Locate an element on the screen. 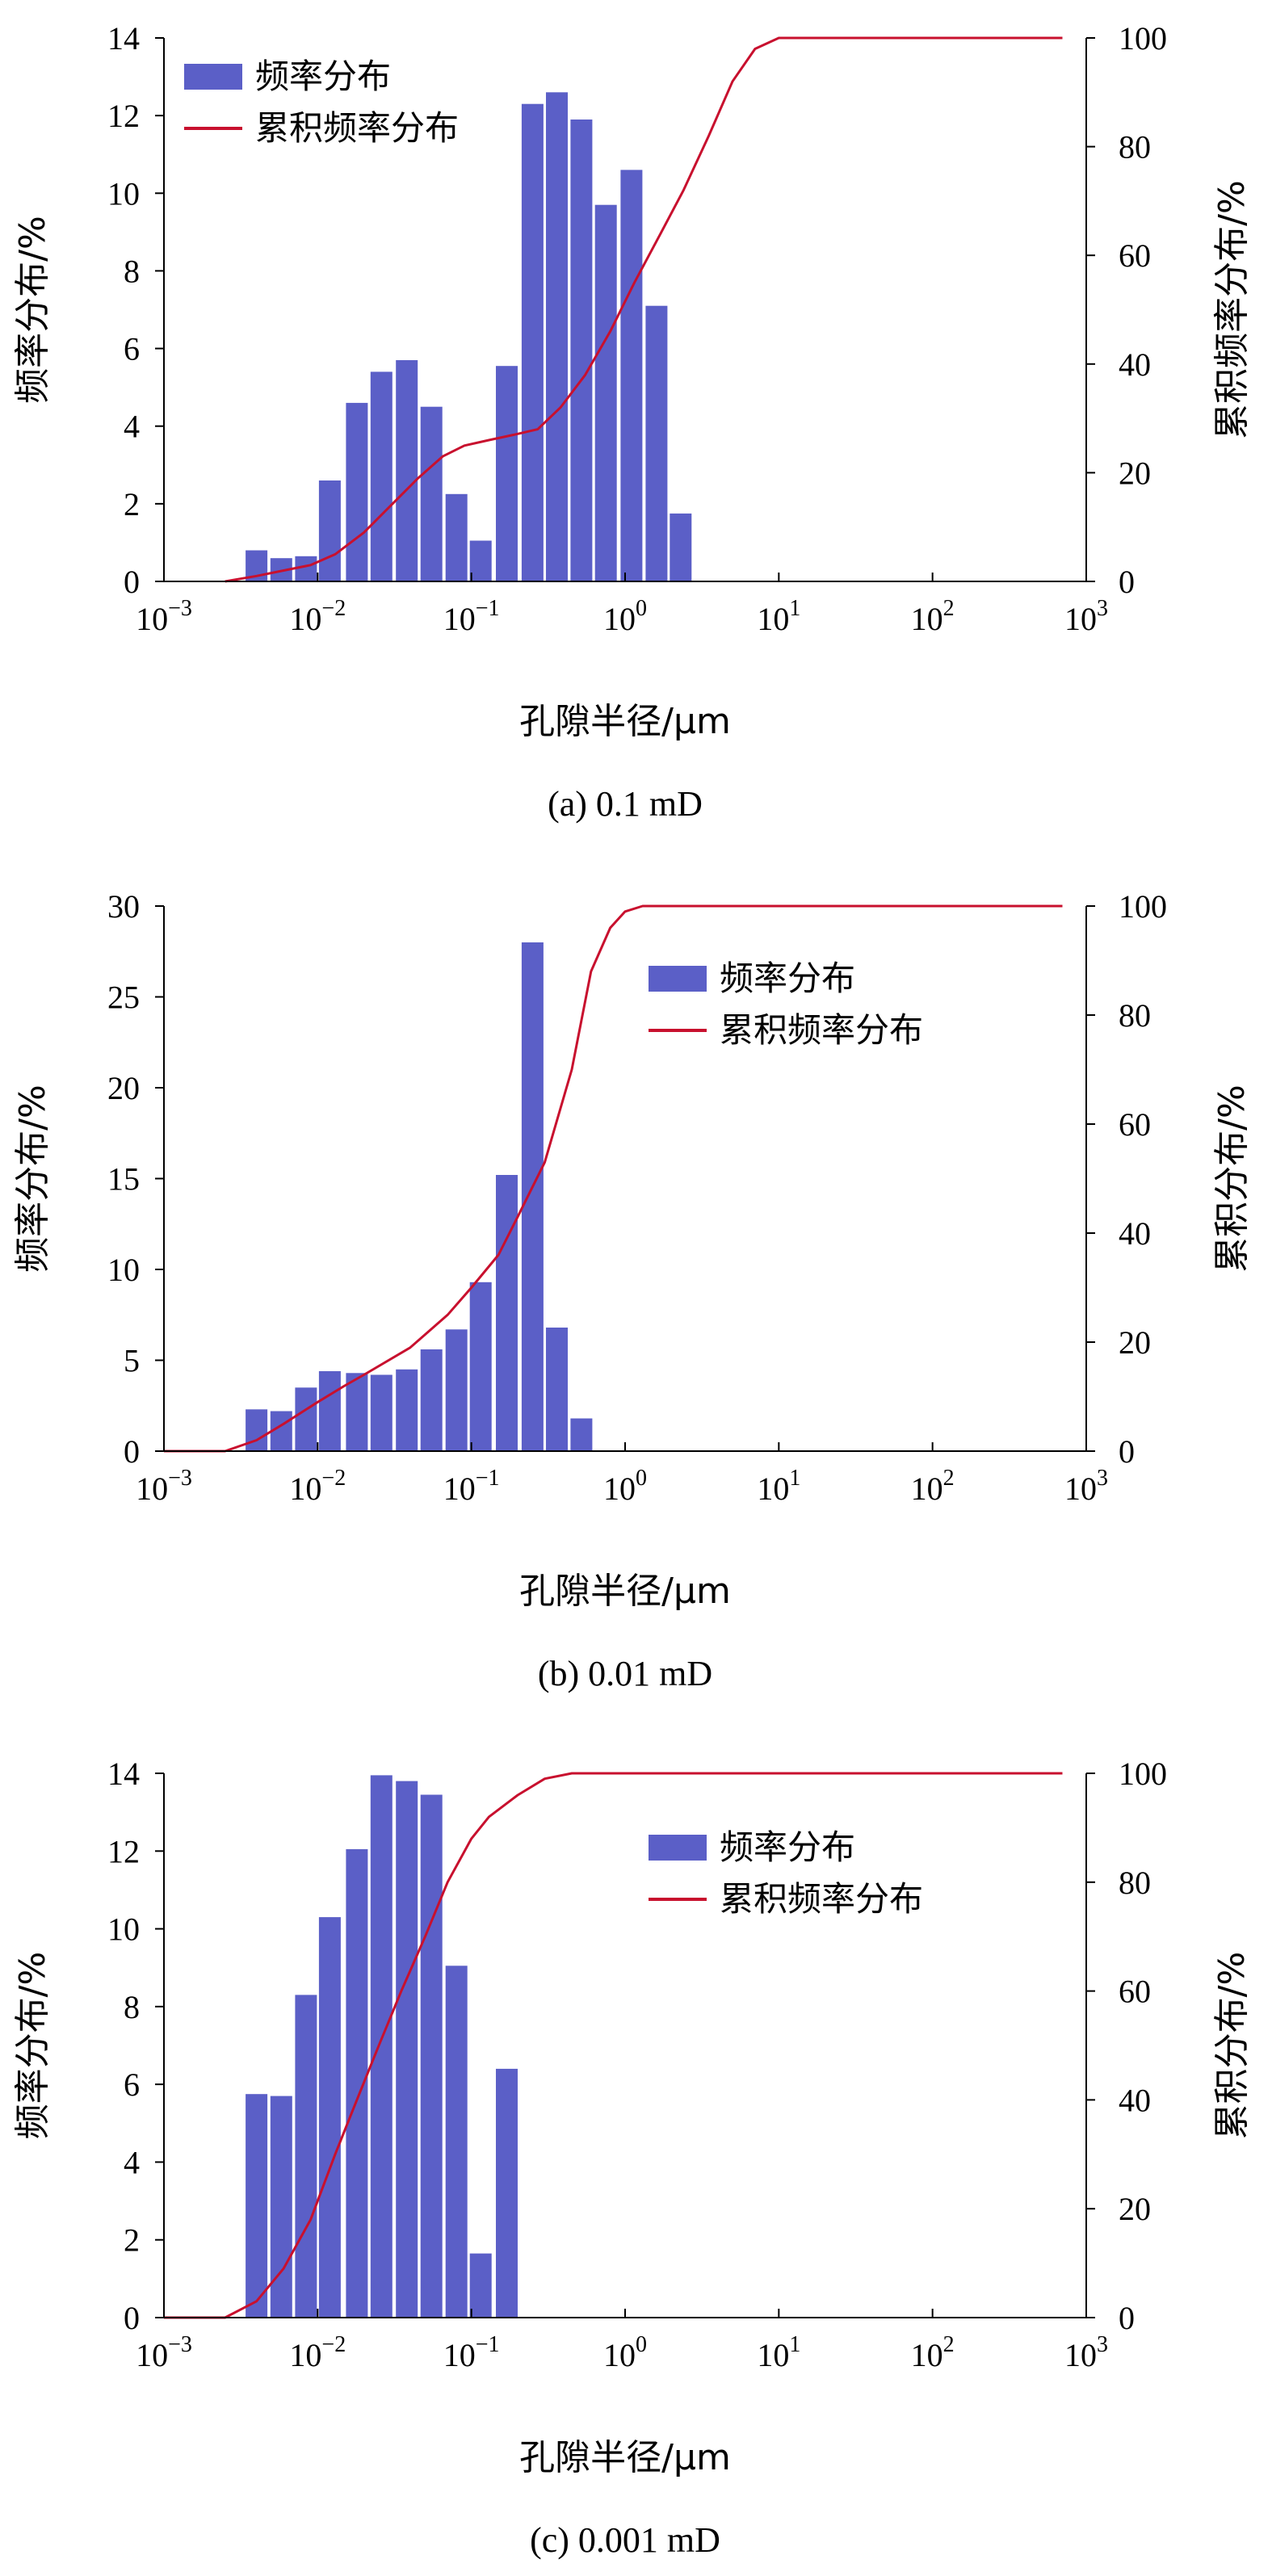 This screenshot has width=1272, height=2576. x-tick-label: 10⁻² is located at coordinates (317, 616).